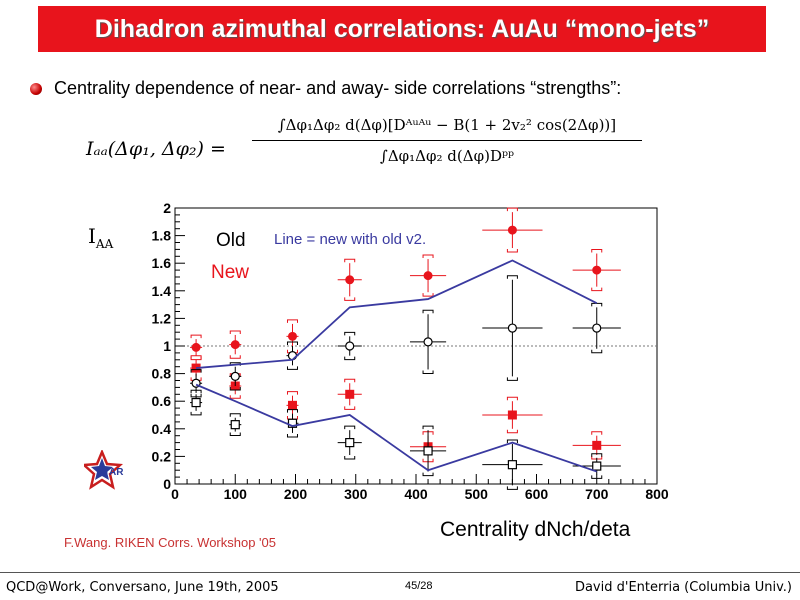 The height and width of the screenshot is (600, 800). What do you see at coordinates (400, 572) in the screenshot?
I see `footer-divider` at bounding box center [400, 572].